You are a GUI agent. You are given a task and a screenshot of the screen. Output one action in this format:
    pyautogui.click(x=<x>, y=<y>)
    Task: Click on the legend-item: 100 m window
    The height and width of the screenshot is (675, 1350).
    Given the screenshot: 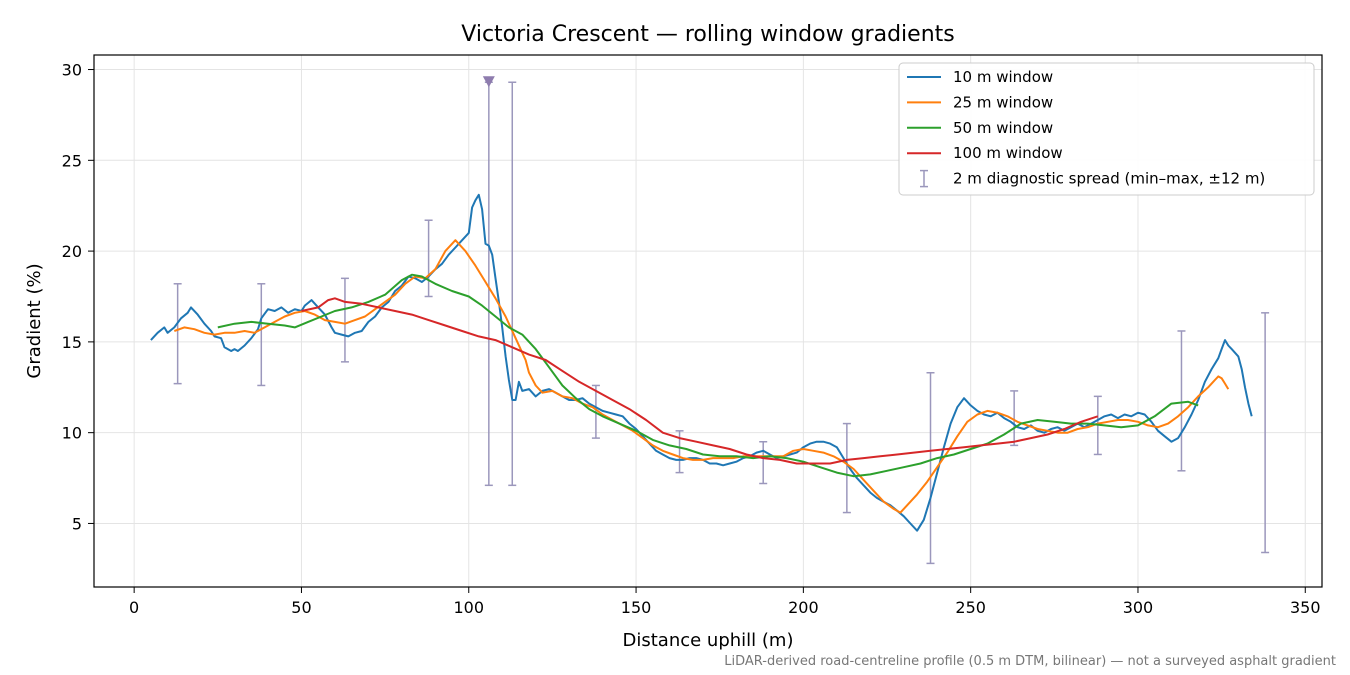 What is the action you would take?
    pyautogui.click(x=985, y=153)
    